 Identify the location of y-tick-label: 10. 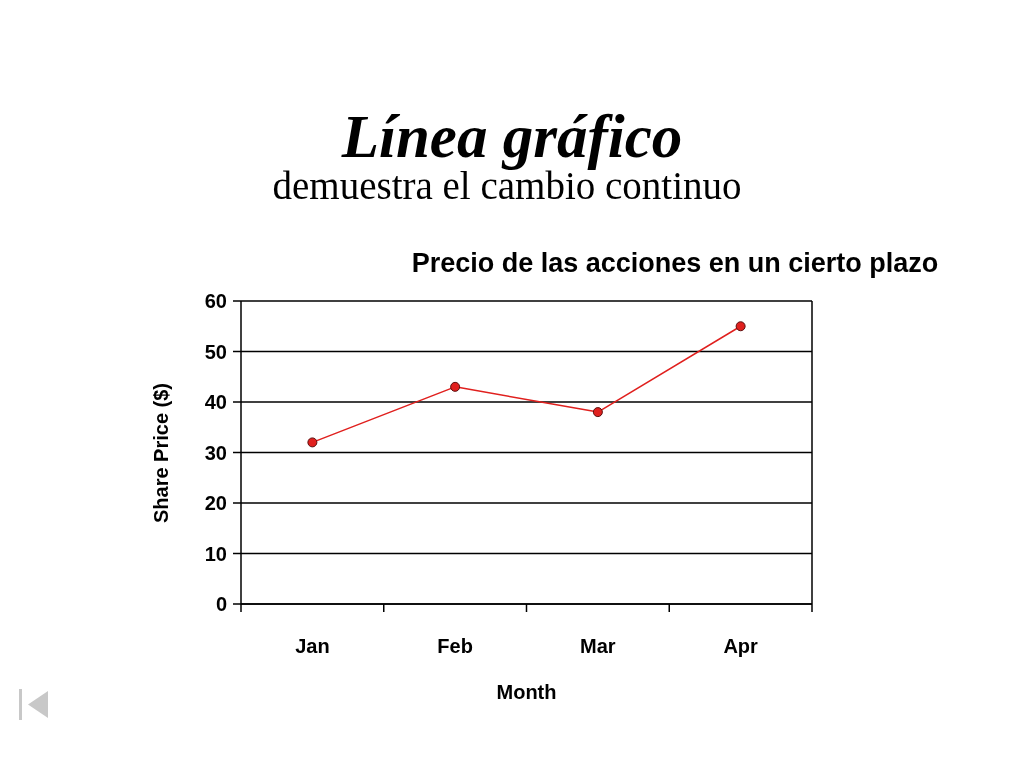
(215, 553).